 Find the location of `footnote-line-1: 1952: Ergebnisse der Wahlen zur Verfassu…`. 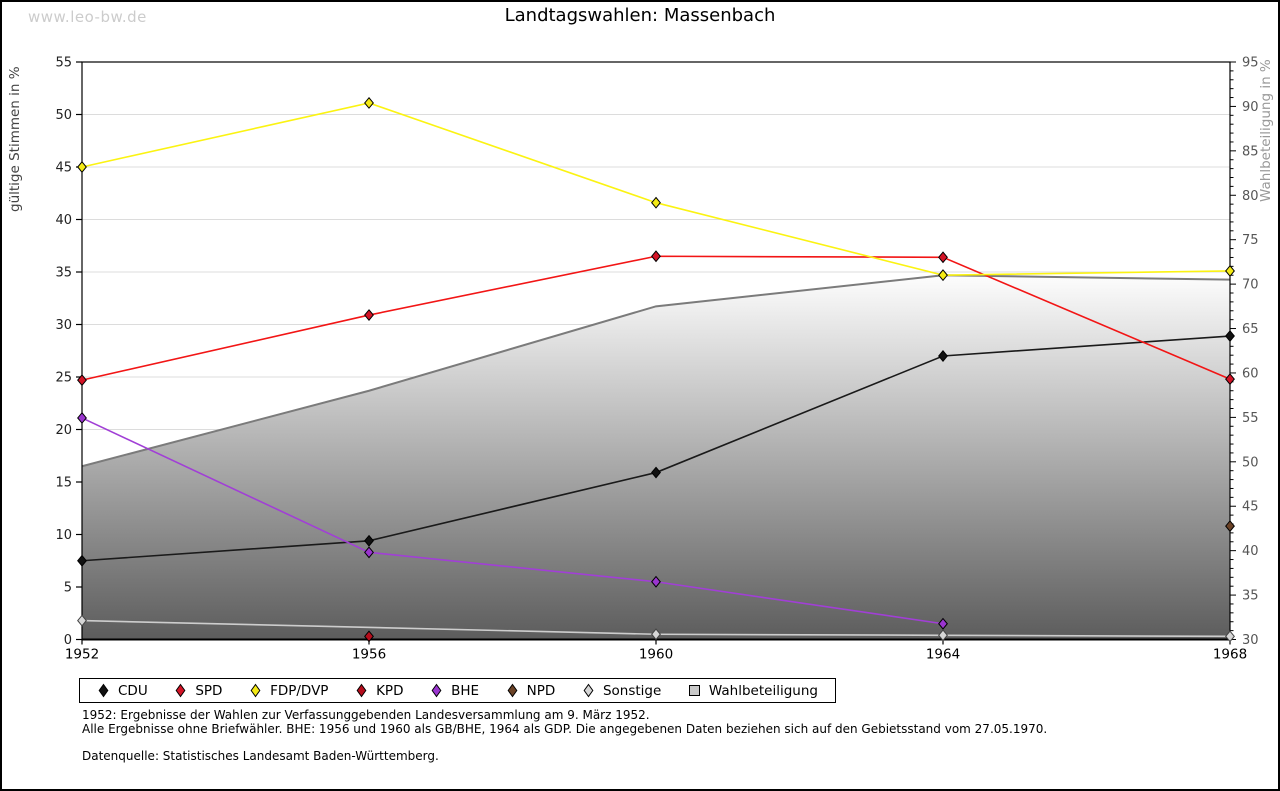

footnote-line-1: 1952: Ergebnisse der Wahlen zur Verfassu… is located at coordinates (366, 715).